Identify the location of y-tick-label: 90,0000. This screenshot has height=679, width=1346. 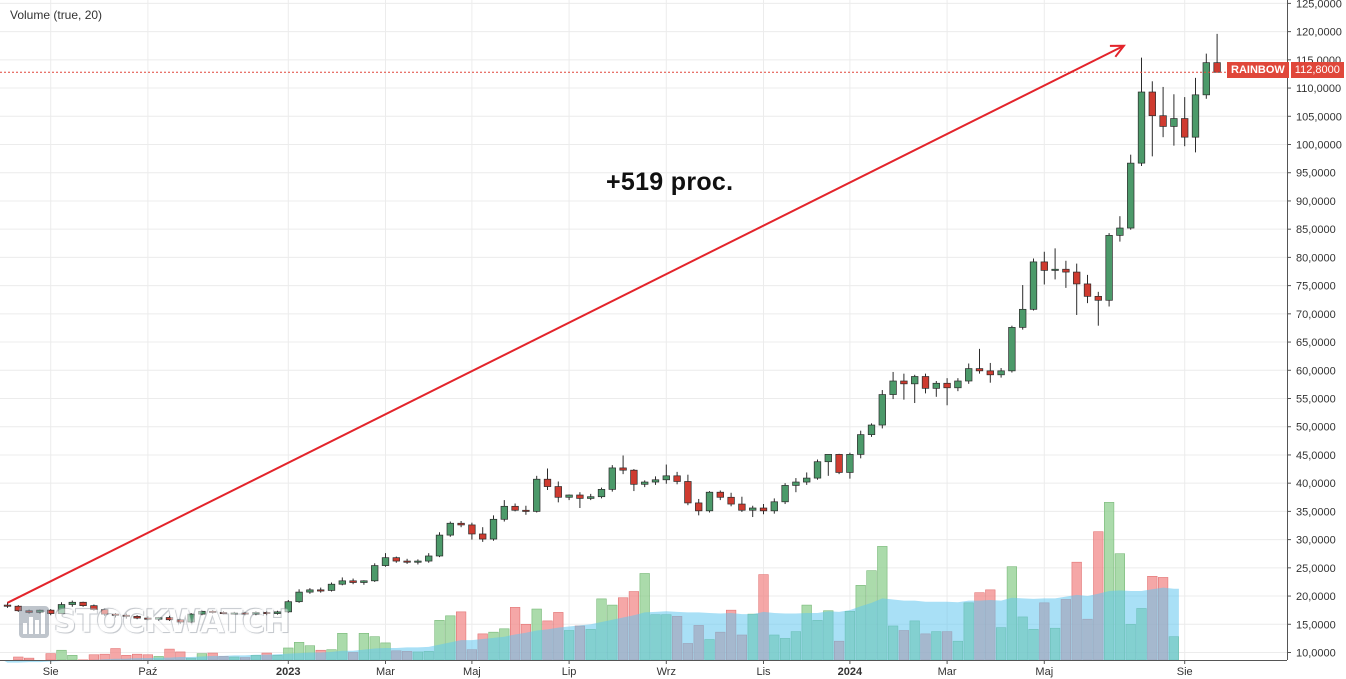
(1316, 202).